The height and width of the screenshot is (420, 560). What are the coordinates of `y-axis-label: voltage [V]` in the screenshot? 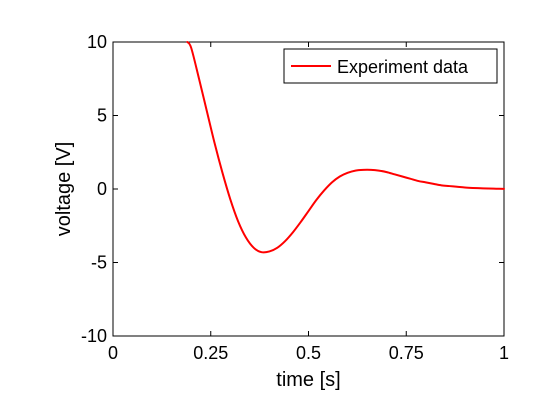 It's located at (64, 189).